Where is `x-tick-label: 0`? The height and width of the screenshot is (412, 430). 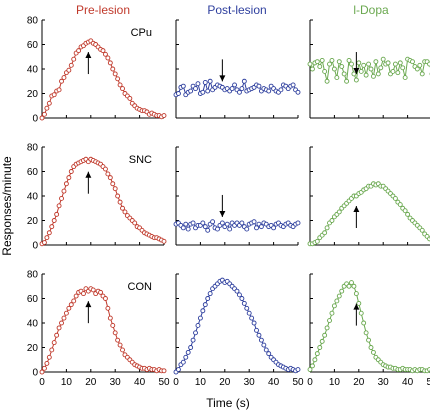
x-tick-label: 0 is located at coordinates (176, 382).